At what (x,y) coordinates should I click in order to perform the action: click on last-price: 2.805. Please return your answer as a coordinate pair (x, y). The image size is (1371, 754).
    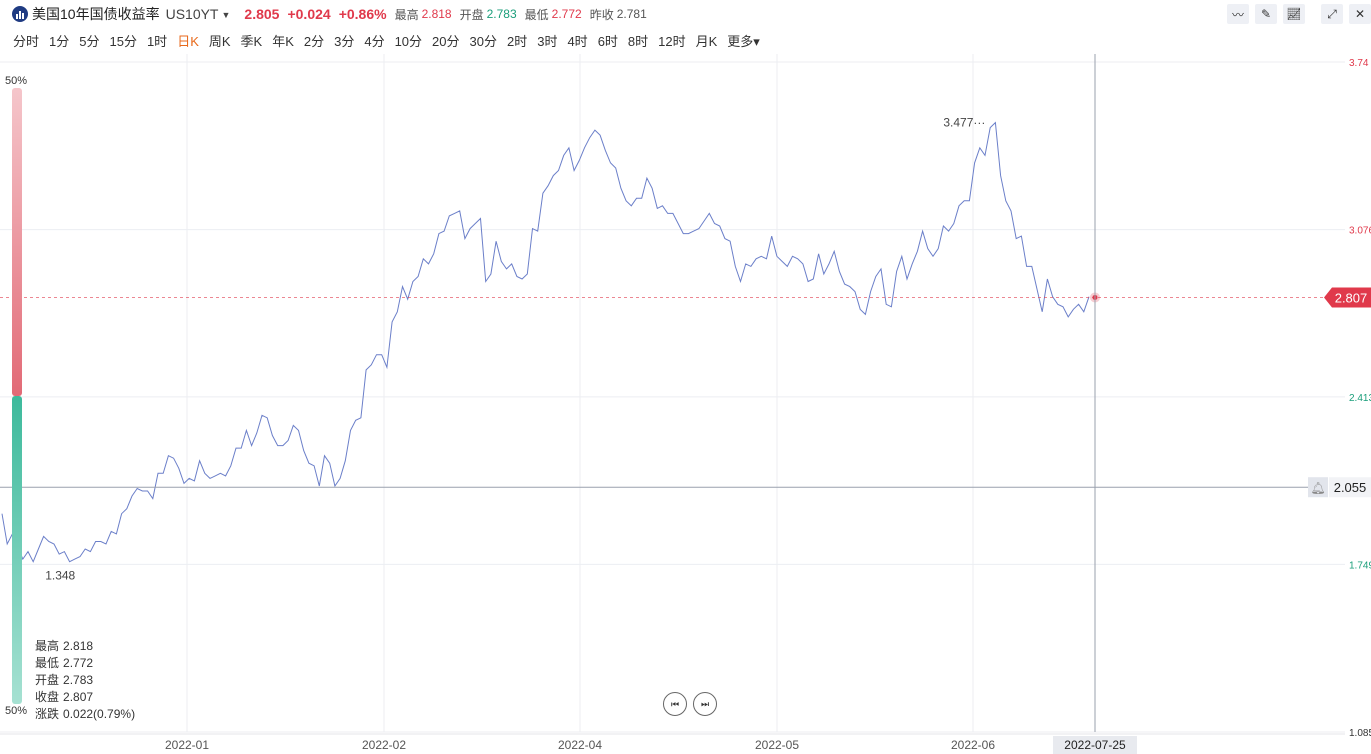
    Looking at the image, I should click on (262, 14).